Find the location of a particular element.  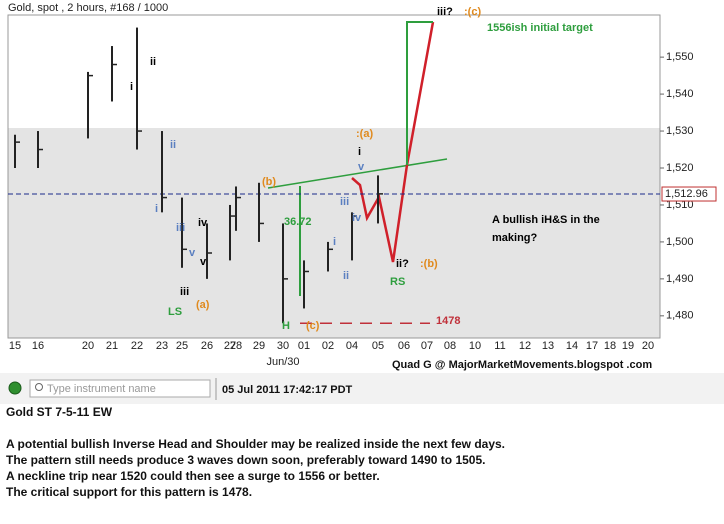

x-tick-label: 08 is located at coordinates (450, 346).